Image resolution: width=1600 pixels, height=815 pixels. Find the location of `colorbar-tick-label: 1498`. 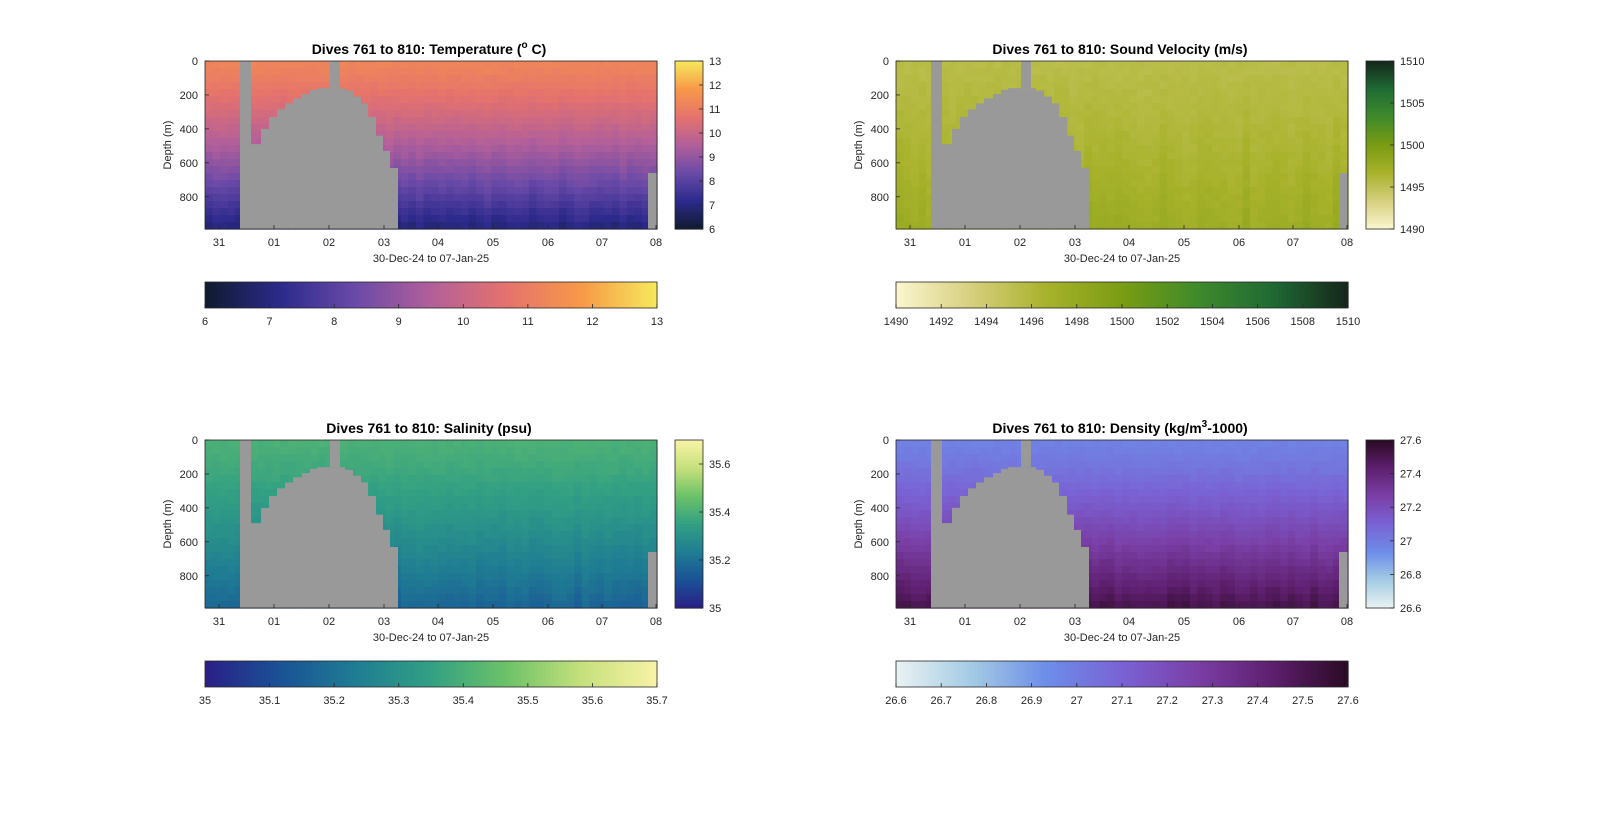

colorbar-tick-label: 1498 is located at coordinates (1077, 322).